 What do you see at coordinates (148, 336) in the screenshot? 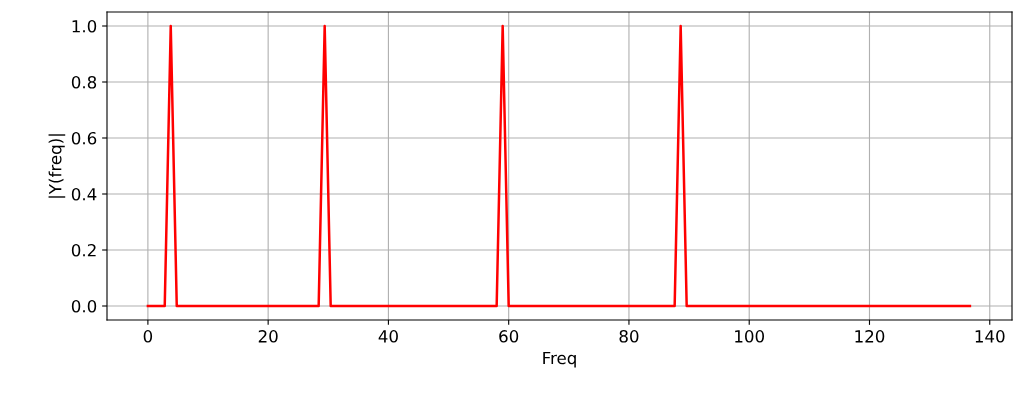
I see `x-tick-label: 0` at bounding box center [148, 336].